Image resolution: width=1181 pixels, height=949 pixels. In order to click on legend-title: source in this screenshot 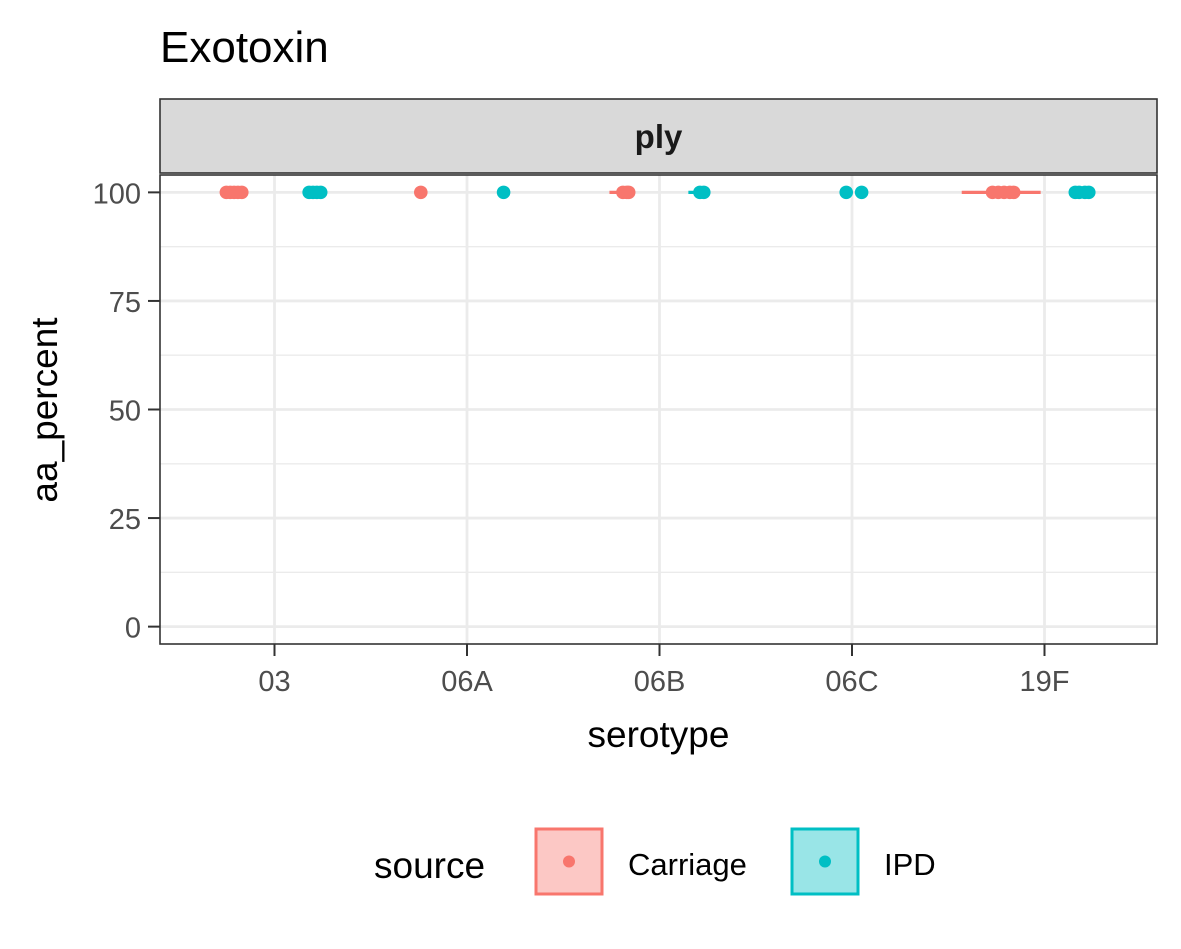, I will do `click(429, 865)`.